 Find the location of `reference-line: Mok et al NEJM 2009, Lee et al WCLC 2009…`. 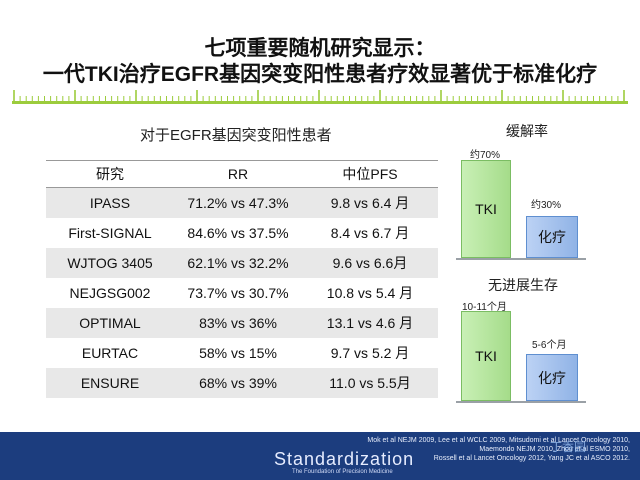

reference-line: Mok et al NEJM 2009, Lee et al WCLC 2009… is located at coordinates (498, 440).